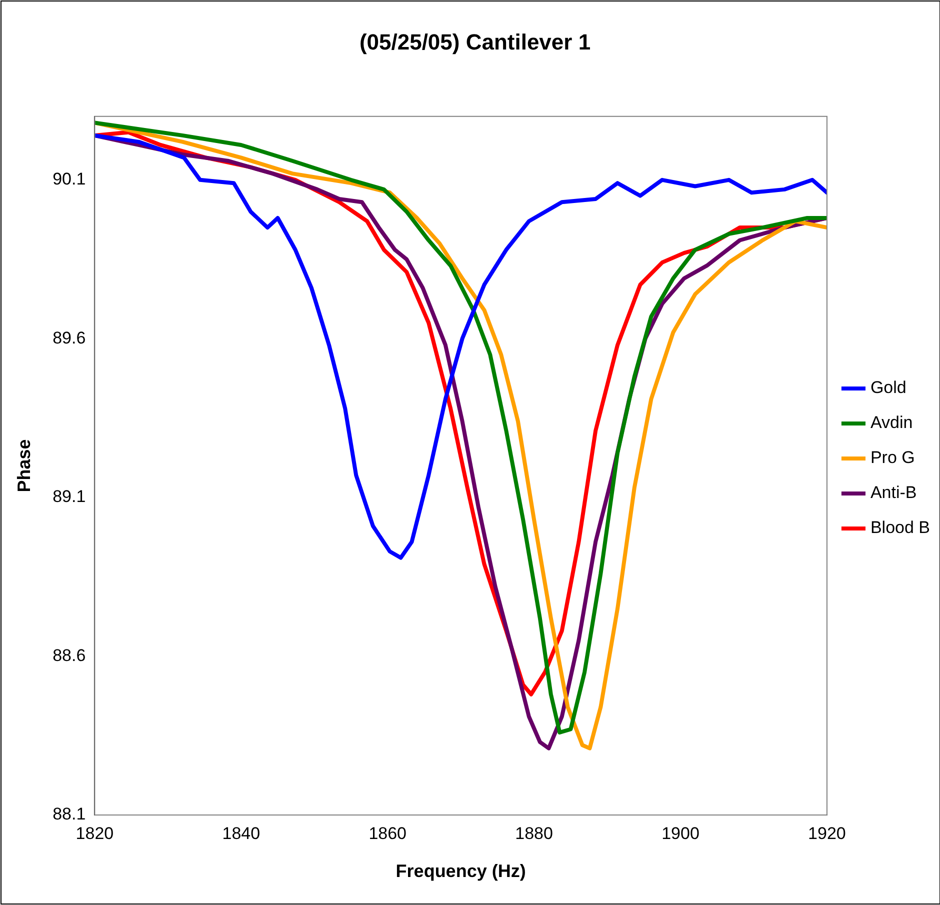 The width and height of the screenshot is (940, 905). I want to click on legend-label: Blood B, so click(900, 528).